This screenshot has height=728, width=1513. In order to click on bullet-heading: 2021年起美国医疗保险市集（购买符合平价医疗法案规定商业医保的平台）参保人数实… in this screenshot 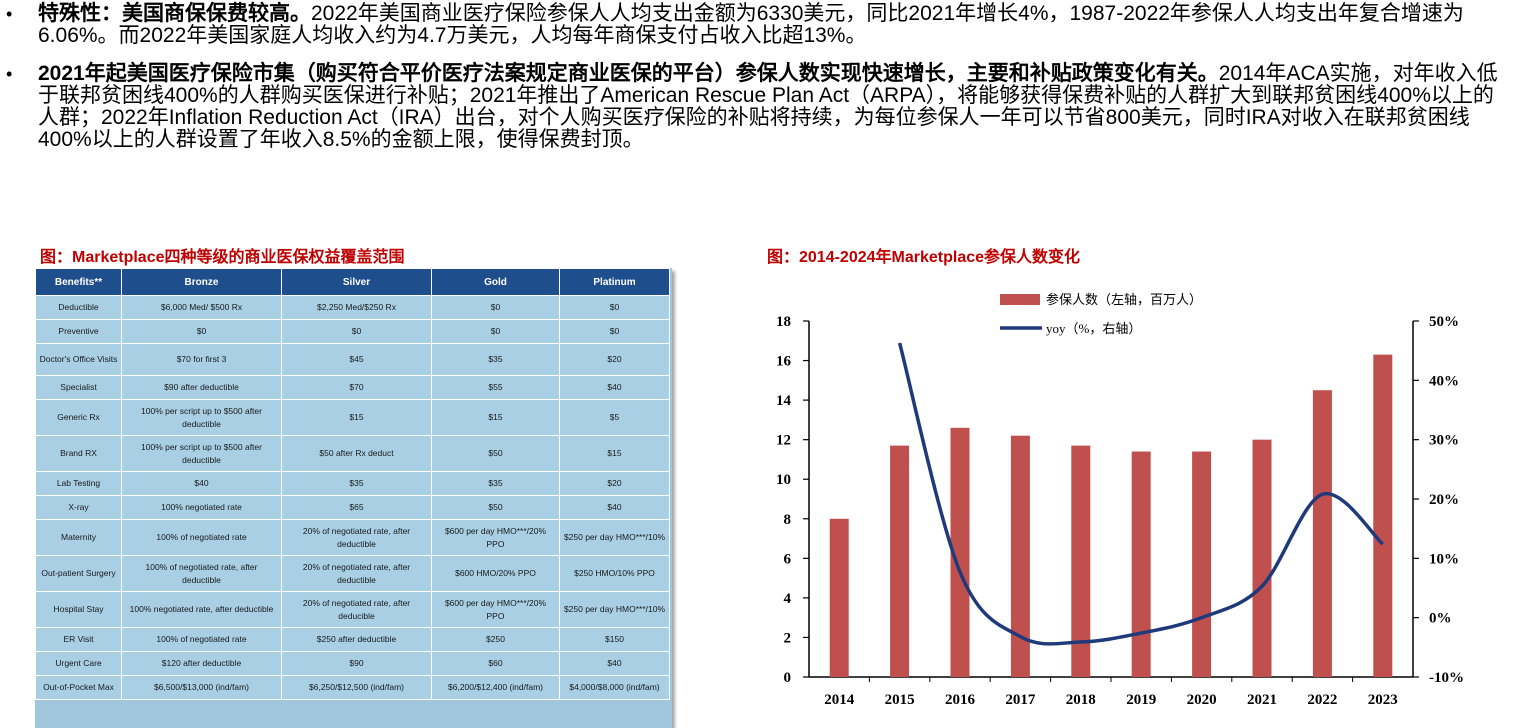, I will do `click(628, 73)`.